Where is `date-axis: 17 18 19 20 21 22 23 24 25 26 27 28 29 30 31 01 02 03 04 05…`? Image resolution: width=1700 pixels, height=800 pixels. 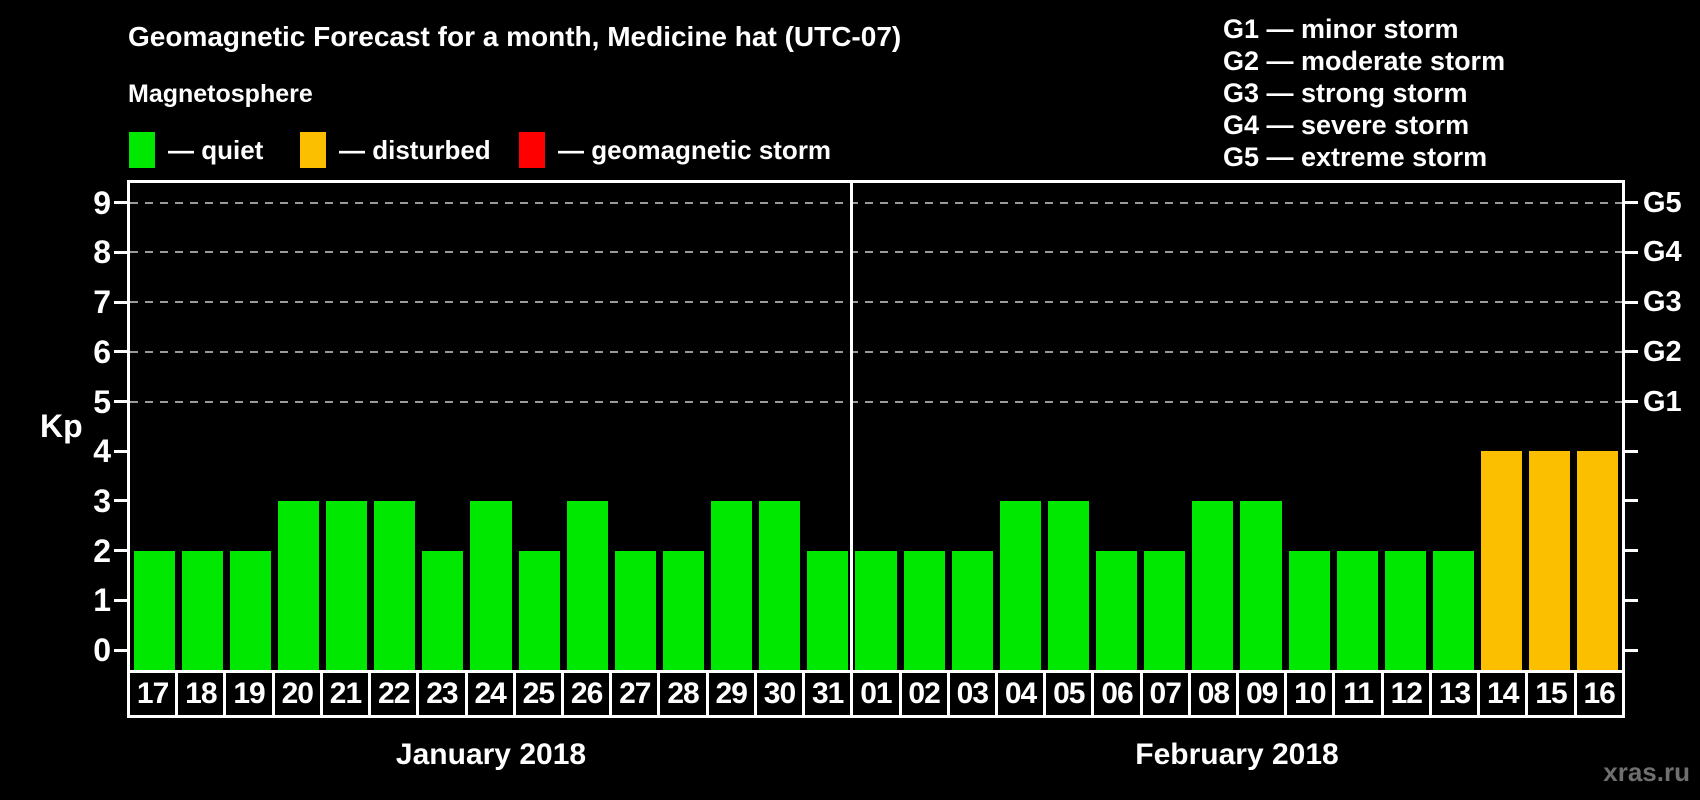 date-axis: 17 18 19 20 21 22 23 24 25 26 27 28 29 30 31 01 02 03 04 05… is located at coordinates (876, 694).